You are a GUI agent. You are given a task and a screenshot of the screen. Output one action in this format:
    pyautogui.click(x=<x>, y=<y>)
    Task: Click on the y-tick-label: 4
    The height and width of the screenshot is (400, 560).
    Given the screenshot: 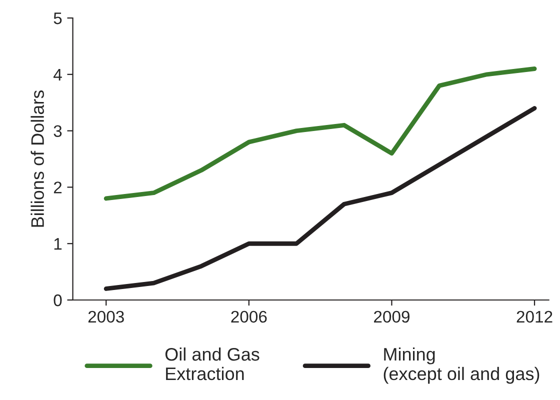 What is the action you would take?
    pyautogui.click(x=58, y=74)
    